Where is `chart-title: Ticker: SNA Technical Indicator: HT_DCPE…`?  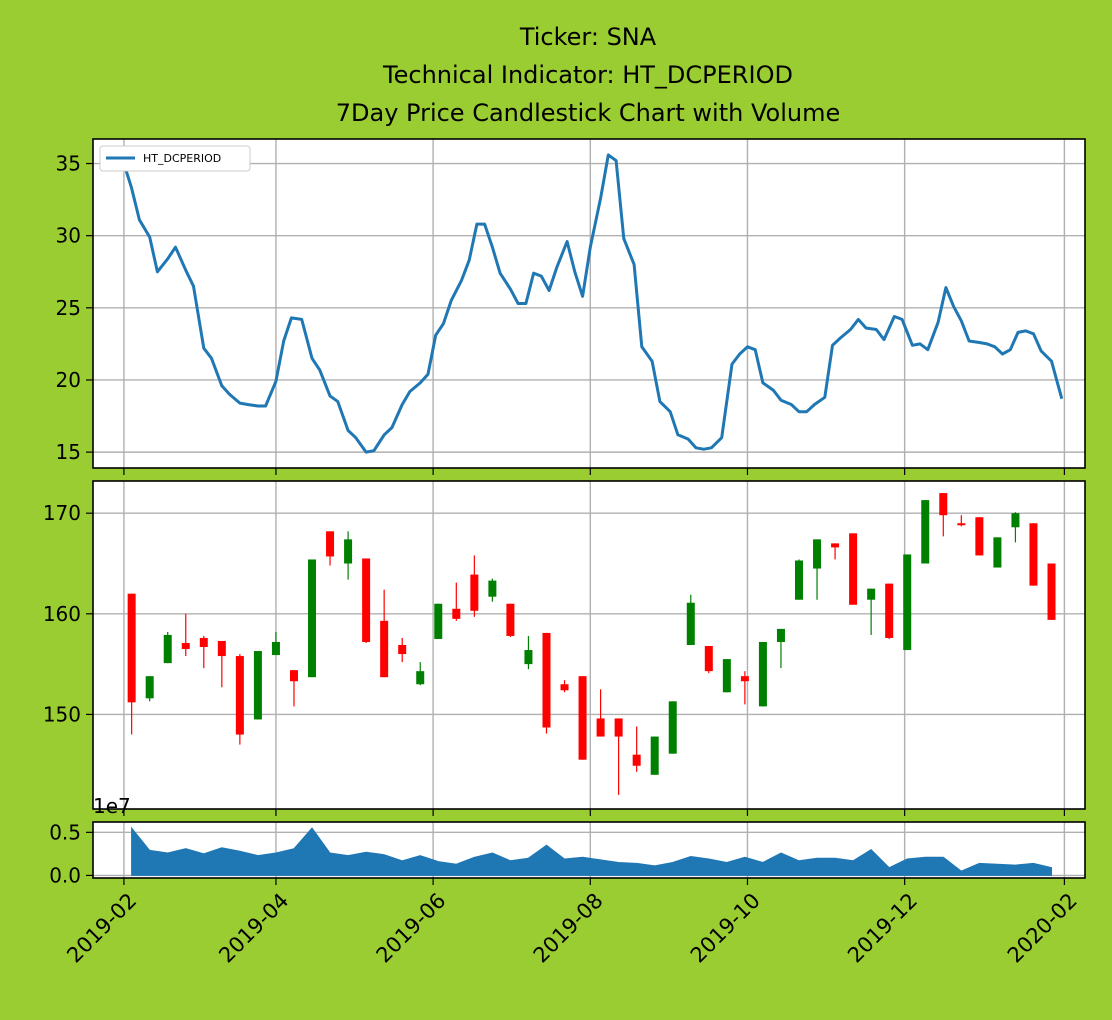
chart-title: Ticker: SNA Technical Indicator: HT_DCPE… is located at coordinates (588, 75).